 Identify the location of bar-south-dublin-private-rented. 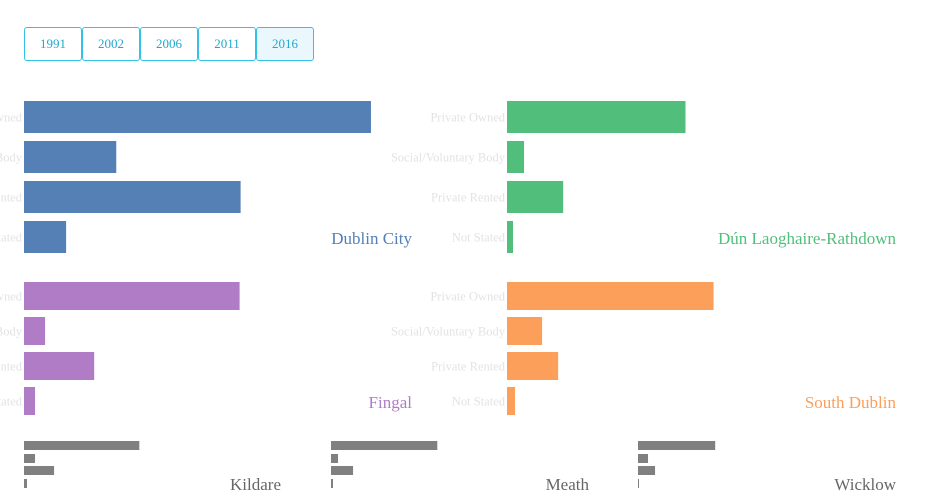
(533, 366).